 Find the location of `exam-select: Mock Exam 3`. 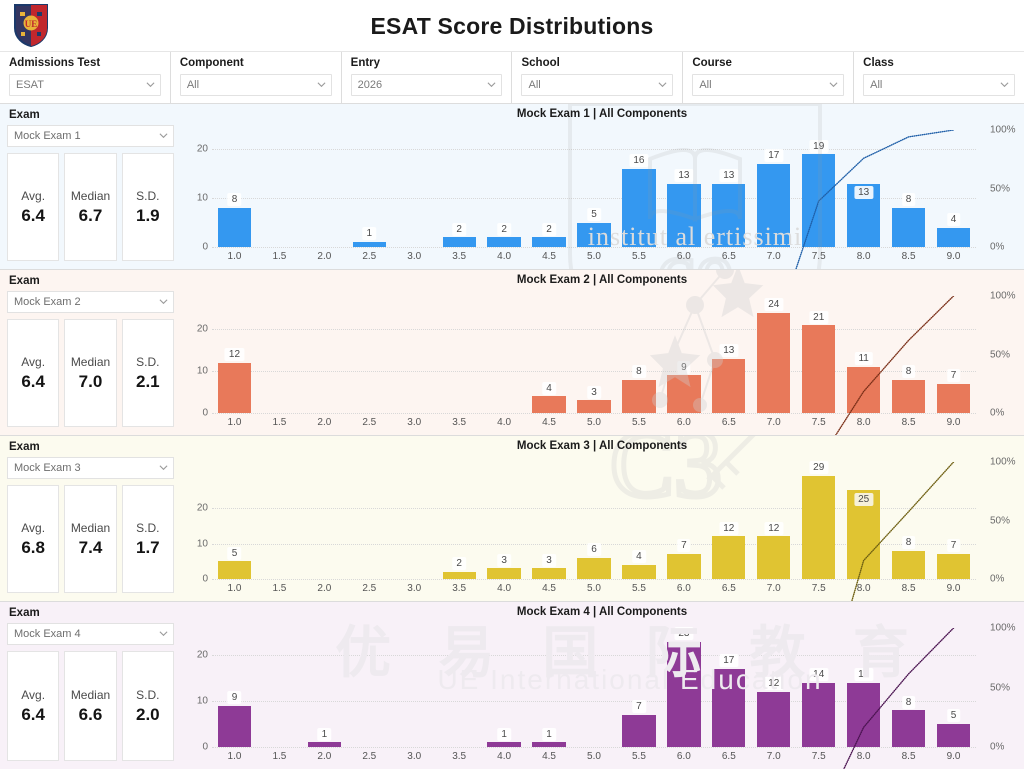

exam-select: Mock Exam 3 is located at coordinates (90, 468).